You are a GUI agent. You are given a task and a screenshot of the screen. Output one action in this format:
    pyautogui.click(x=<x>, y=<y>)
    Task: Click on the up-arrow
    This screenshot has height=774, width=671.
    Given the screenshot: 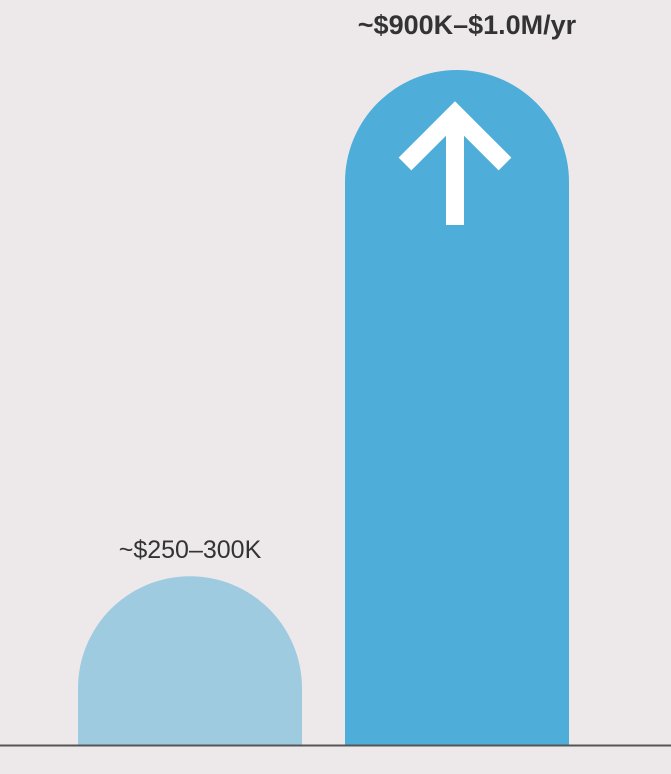 What is the action you would take?
    pyautogui.click(x=455, y=163)
    